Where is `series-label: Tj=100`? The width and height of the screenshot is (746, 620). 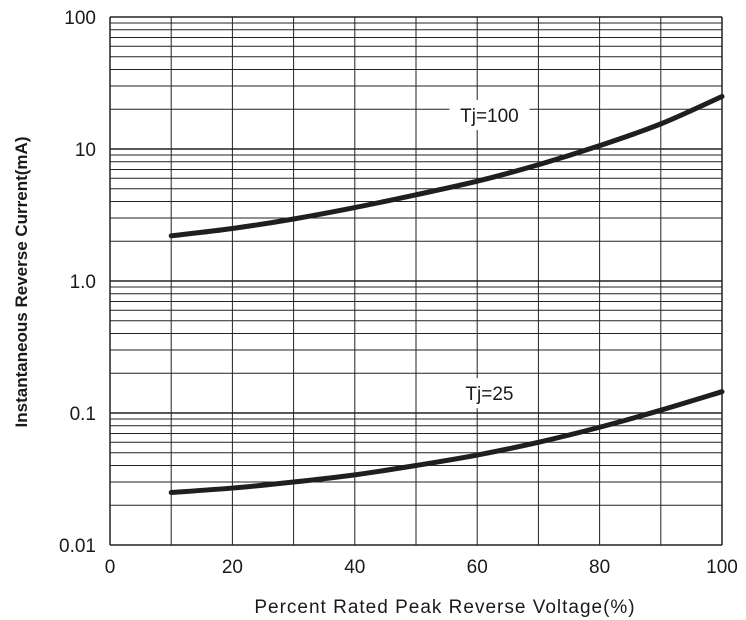 series-label: Tj=100 is located at coordinates (489, 116).